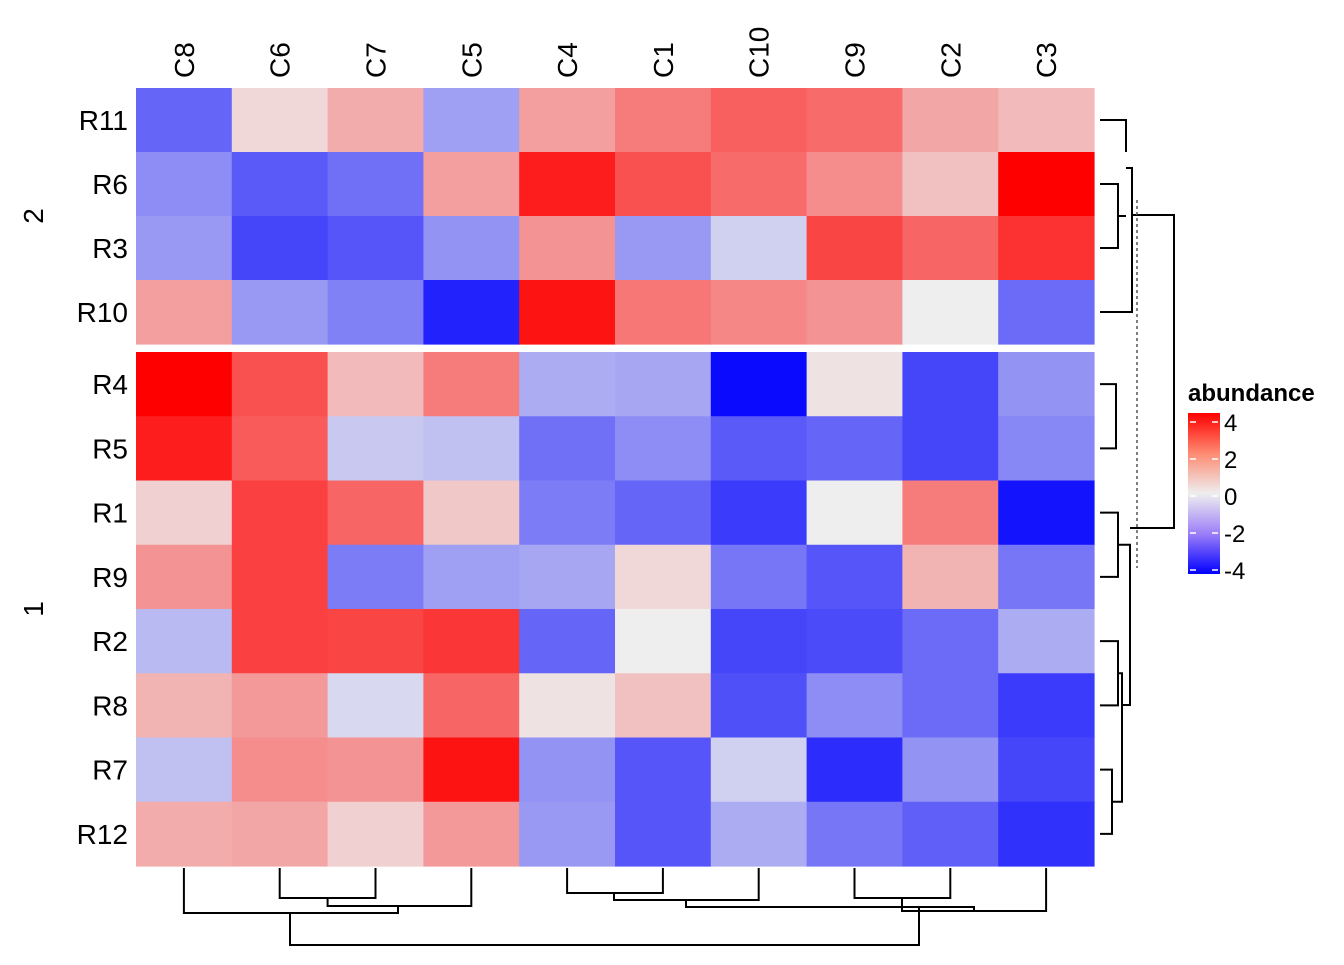  What do you see at coordinates (759, 513) in the screenshot?
I see `cell-r1-c10` at bounding box center [759, 513].